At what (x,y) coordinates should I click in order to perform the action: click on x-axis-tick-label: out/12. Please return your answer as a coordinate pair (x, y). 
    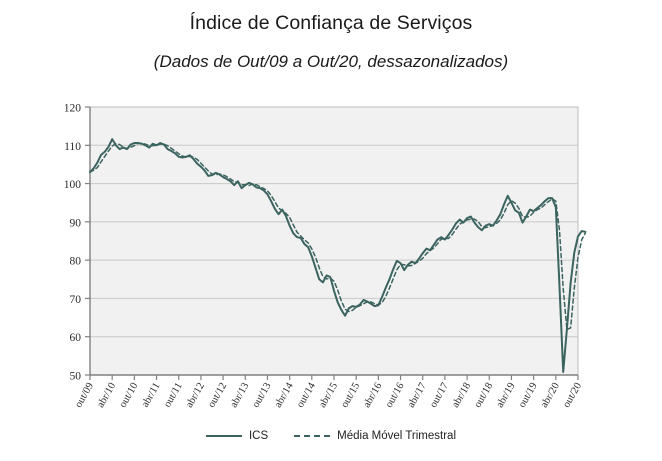
    Looking at the image, I should click on (217, 395).